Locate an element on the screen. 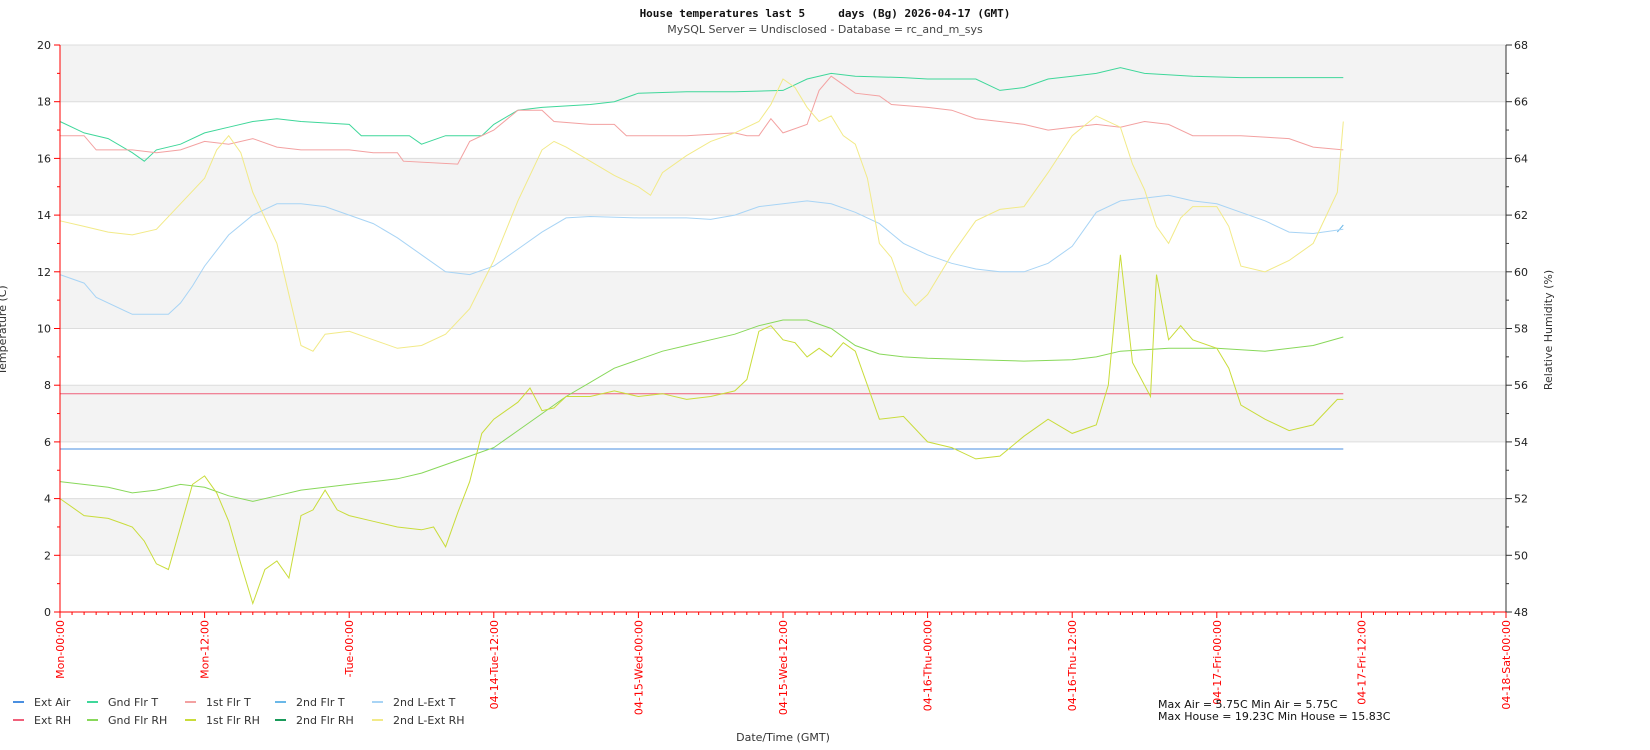 Image resolution: width=1650 pixels, height=750 pixels. left-tick-label: 4 is located at coordinates (47, 499).